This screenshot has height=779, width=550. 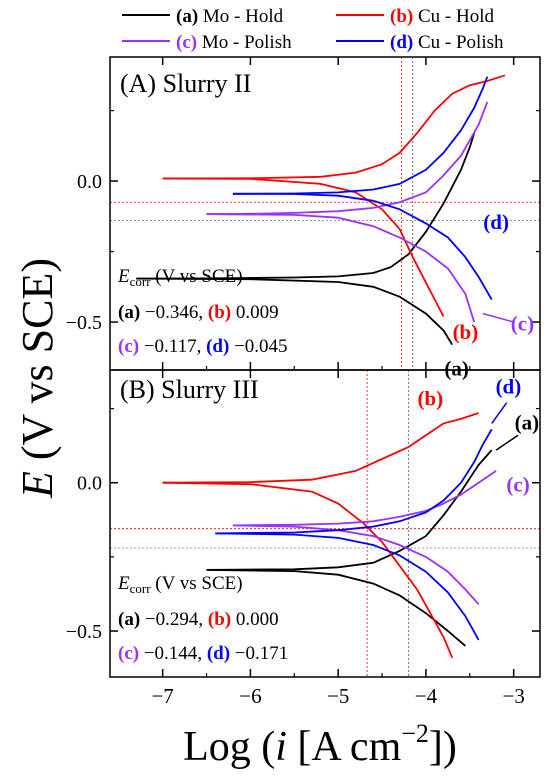 I want to click on panel-a-series-d-cathodic, so click(x=362, y=246).